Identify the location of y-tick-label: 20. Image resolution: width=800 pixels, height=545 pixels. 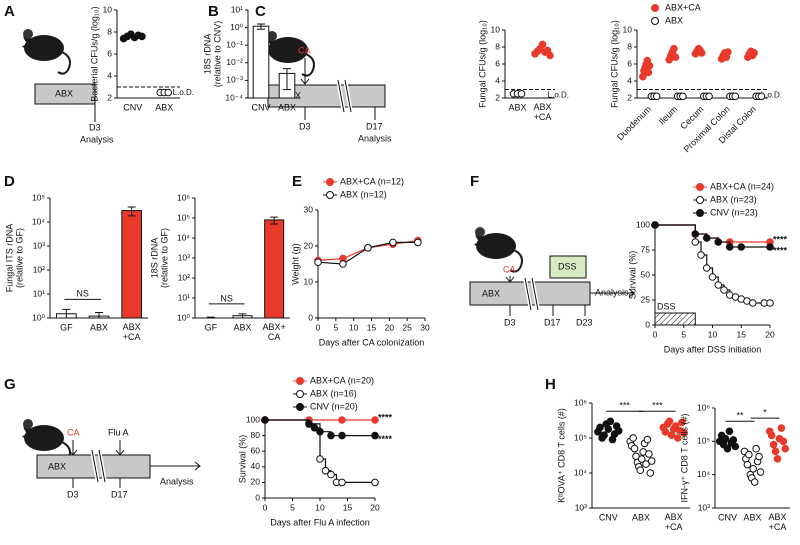
(256, 482).